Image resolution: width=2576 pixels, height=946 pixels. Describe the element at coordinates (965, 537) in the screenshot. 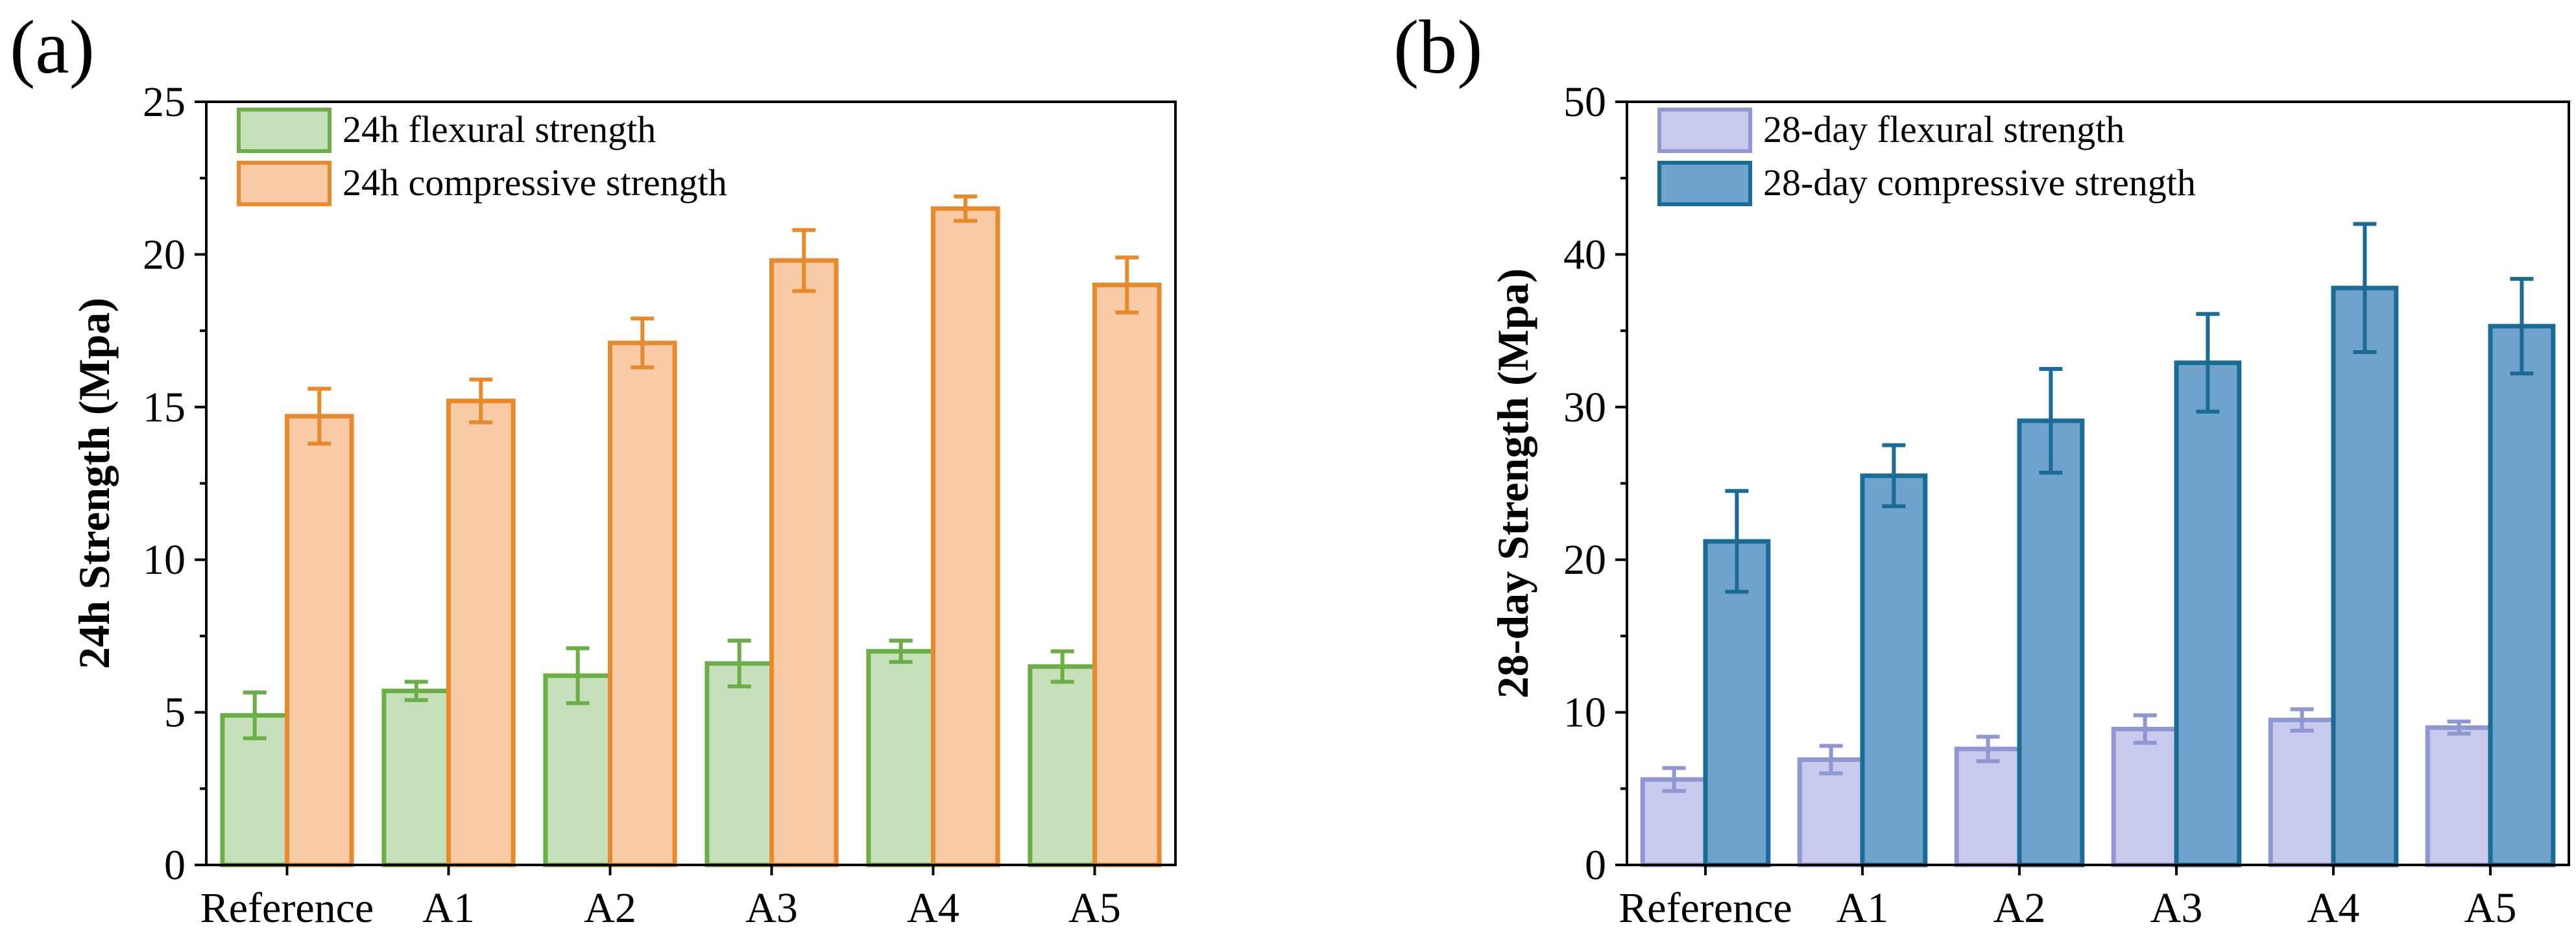

I see `bar-a-s1-a4` at that location.